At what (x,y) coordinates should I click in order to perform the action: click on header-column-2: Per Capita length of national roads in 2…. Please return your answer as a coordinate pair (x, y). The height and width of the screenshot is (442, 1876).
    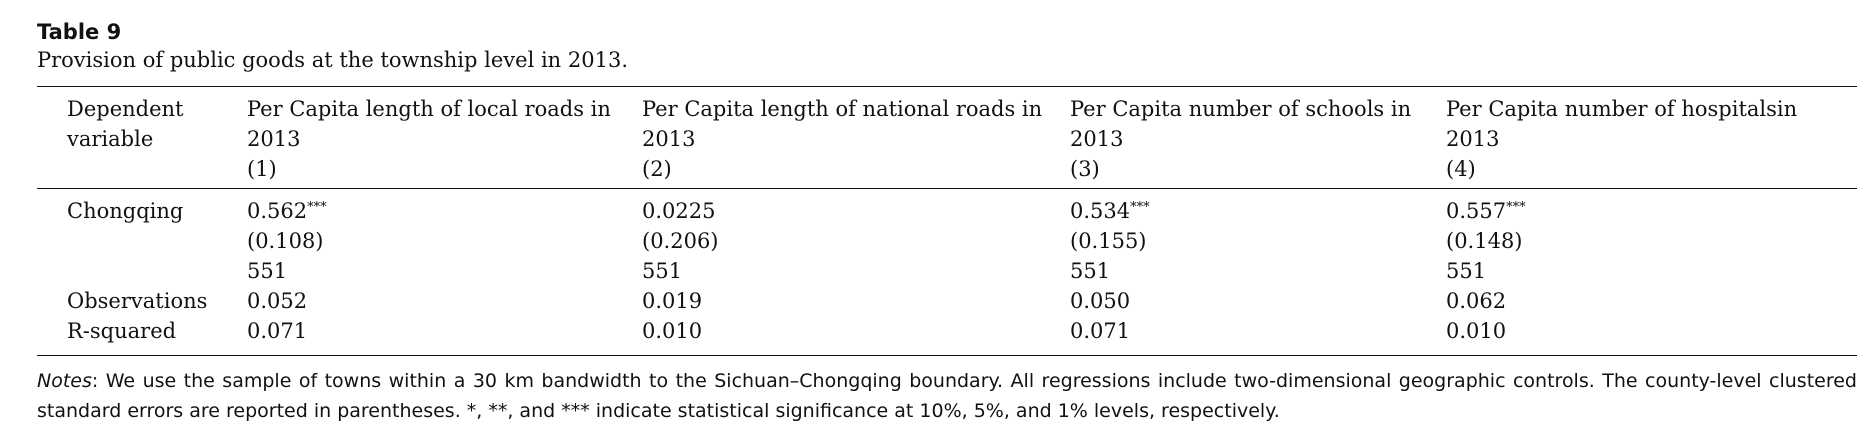
    Looking at the image, I should click on (842, 139).